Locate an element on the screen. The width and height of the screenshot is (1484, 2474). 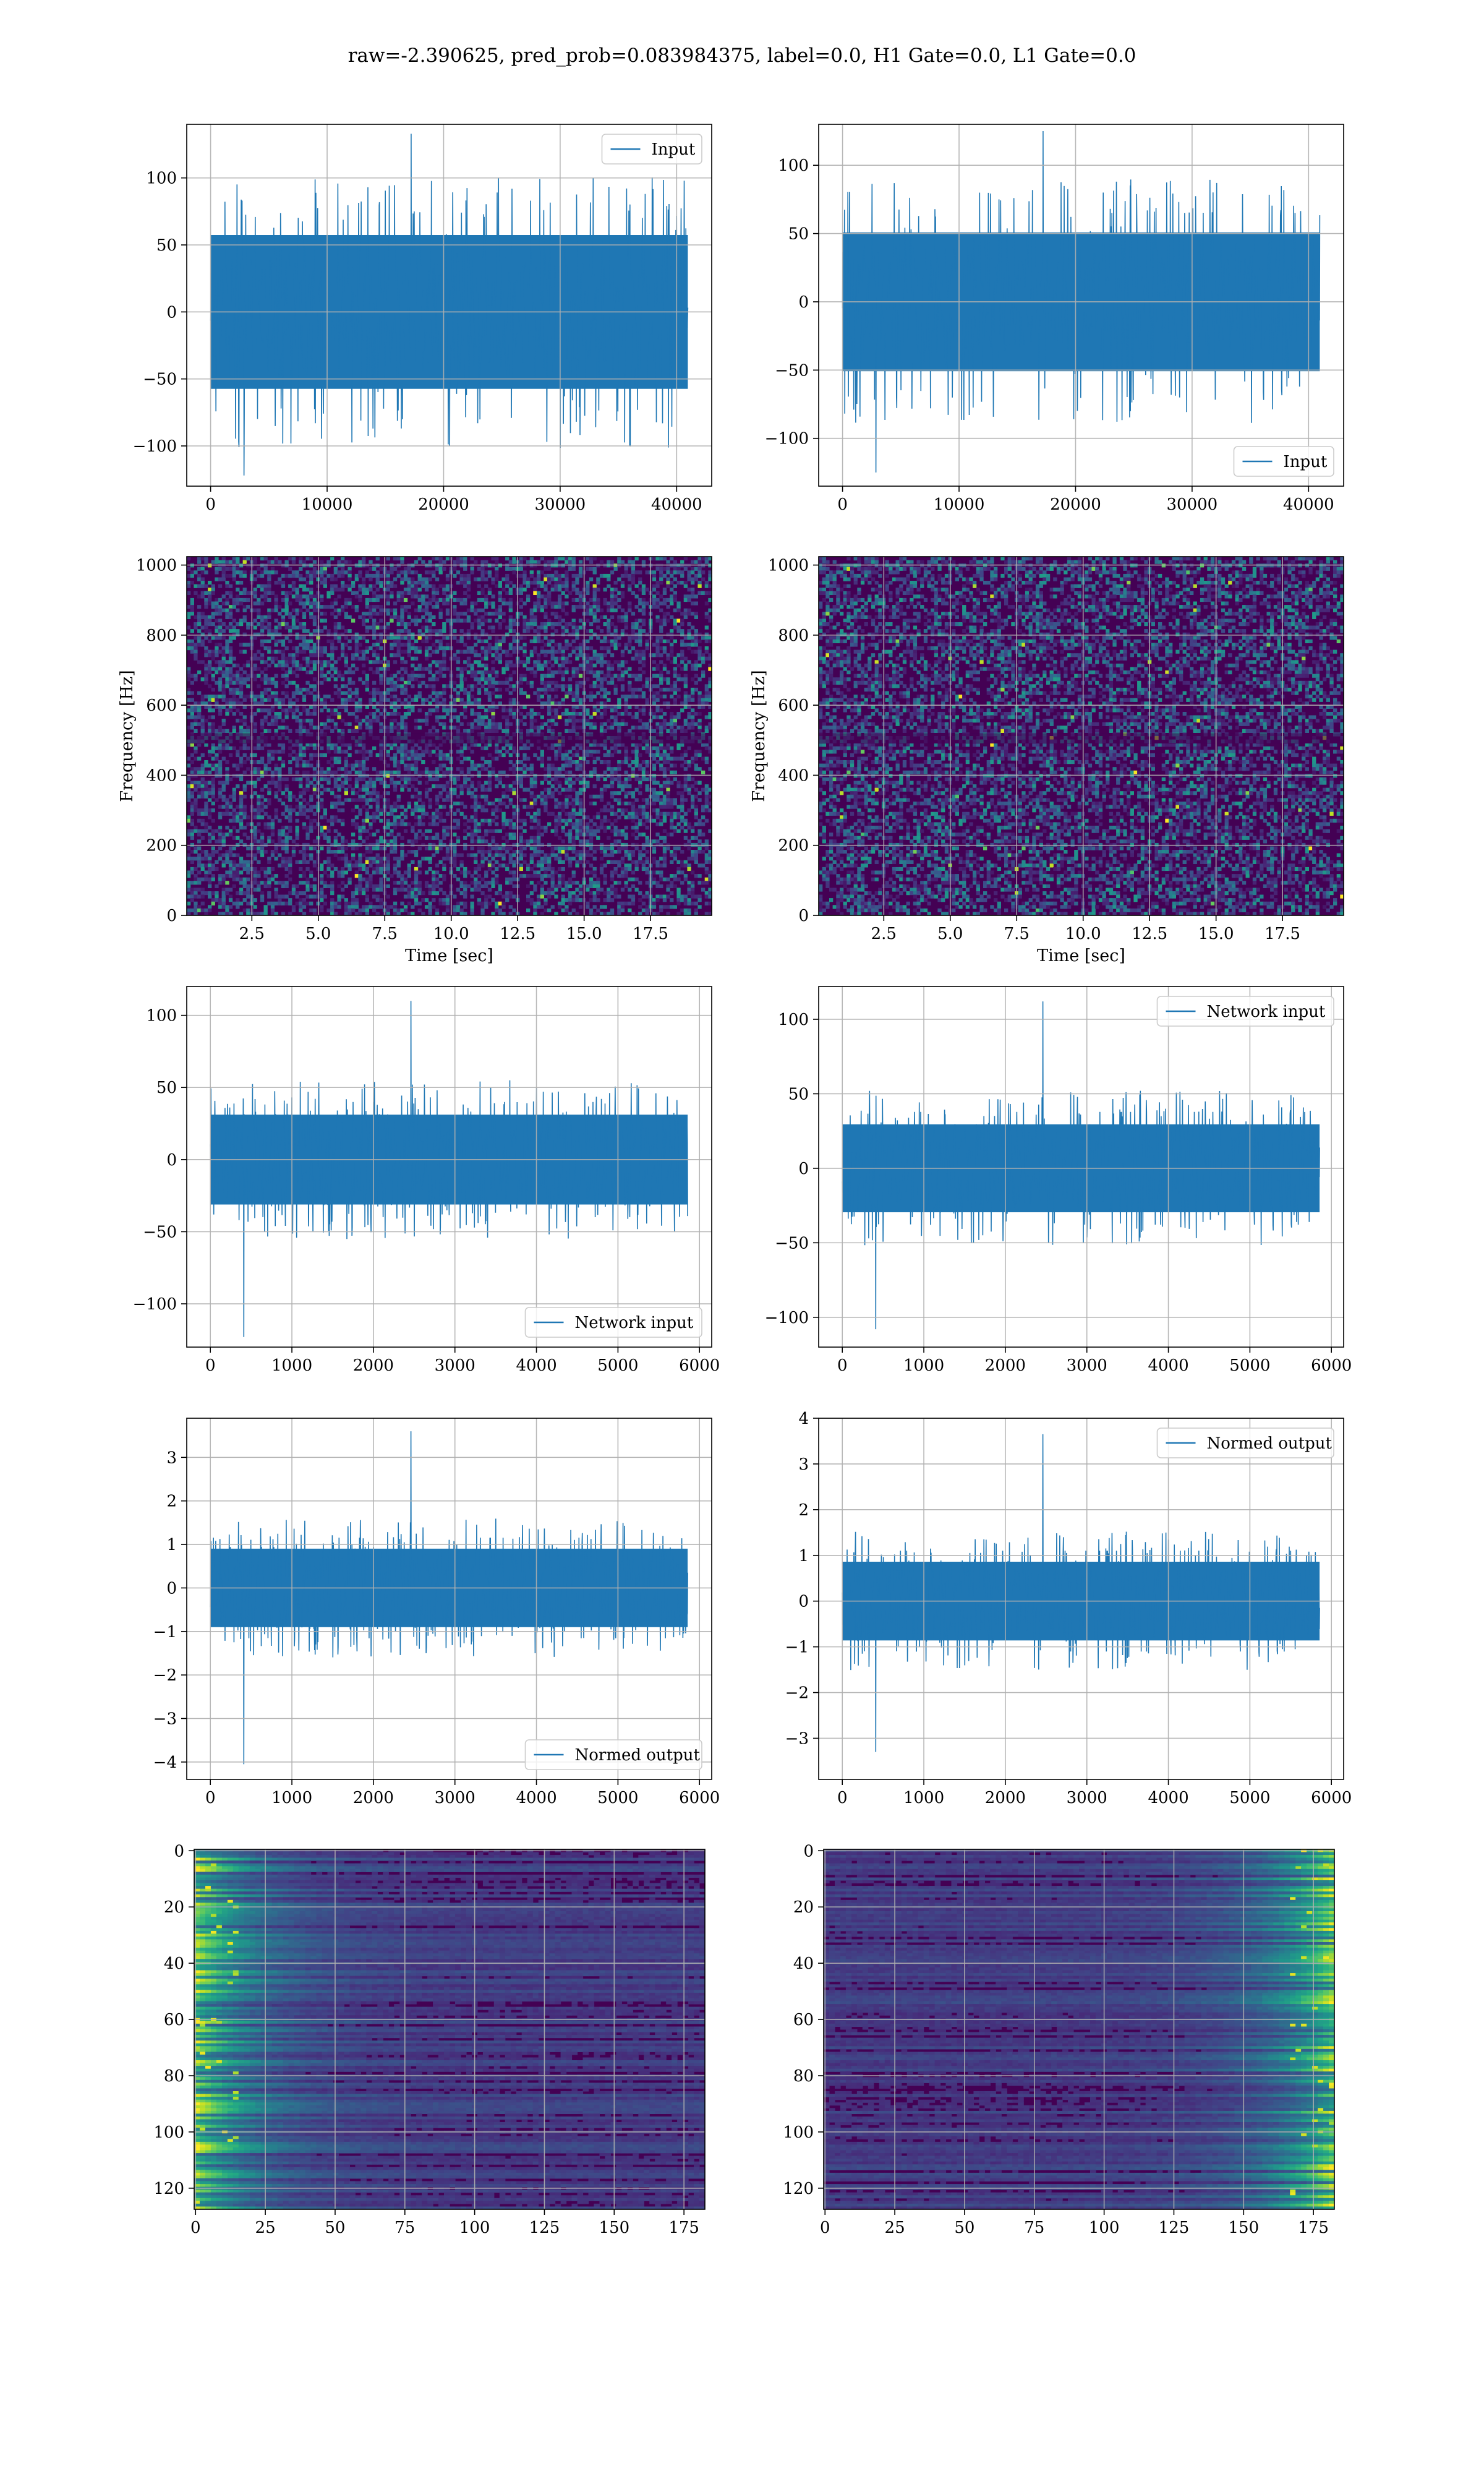
x-tick-label: 5000 is located at coordinates (1249, 1798).